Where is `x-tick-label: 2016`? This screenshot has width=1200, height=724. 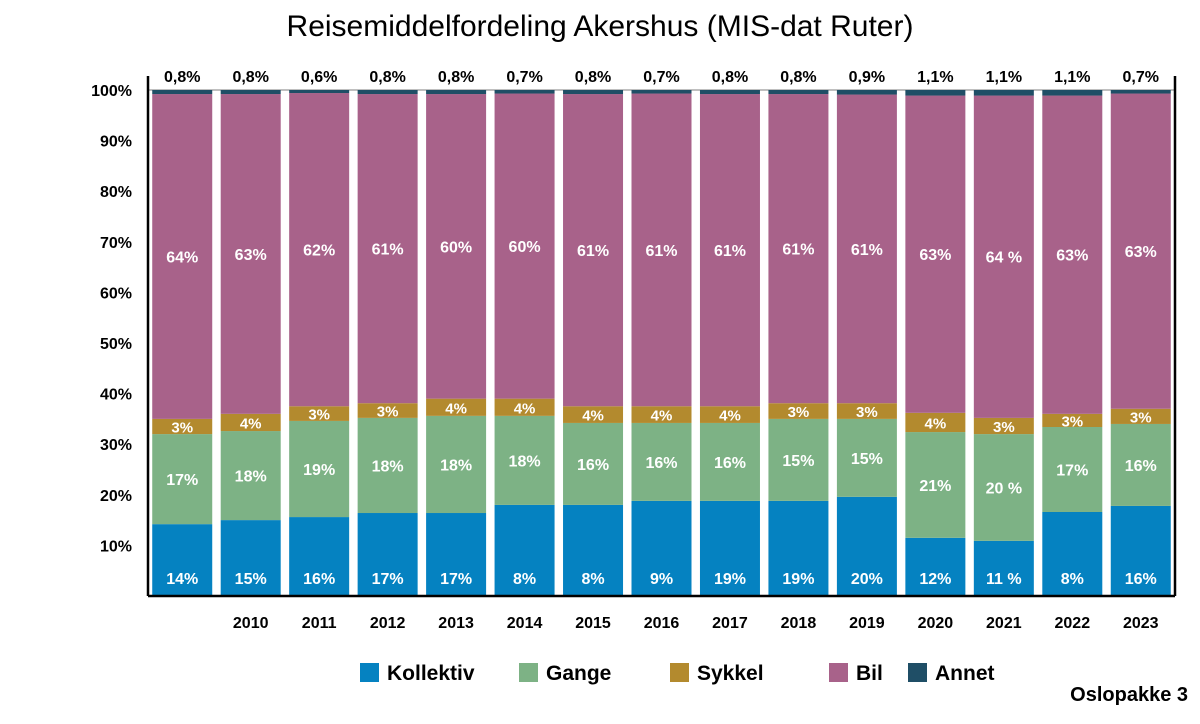 x-tick-label: 2016 is located at coordinates (662, 623).